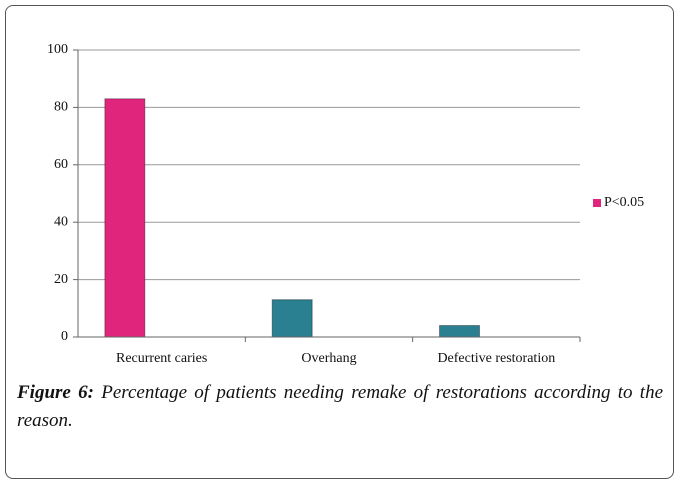 The width and height of the screenshot is (681, 486). Describe the element at coordinates (61, 279) in the screenshot. I see `y-tick-label: 20` at that location.